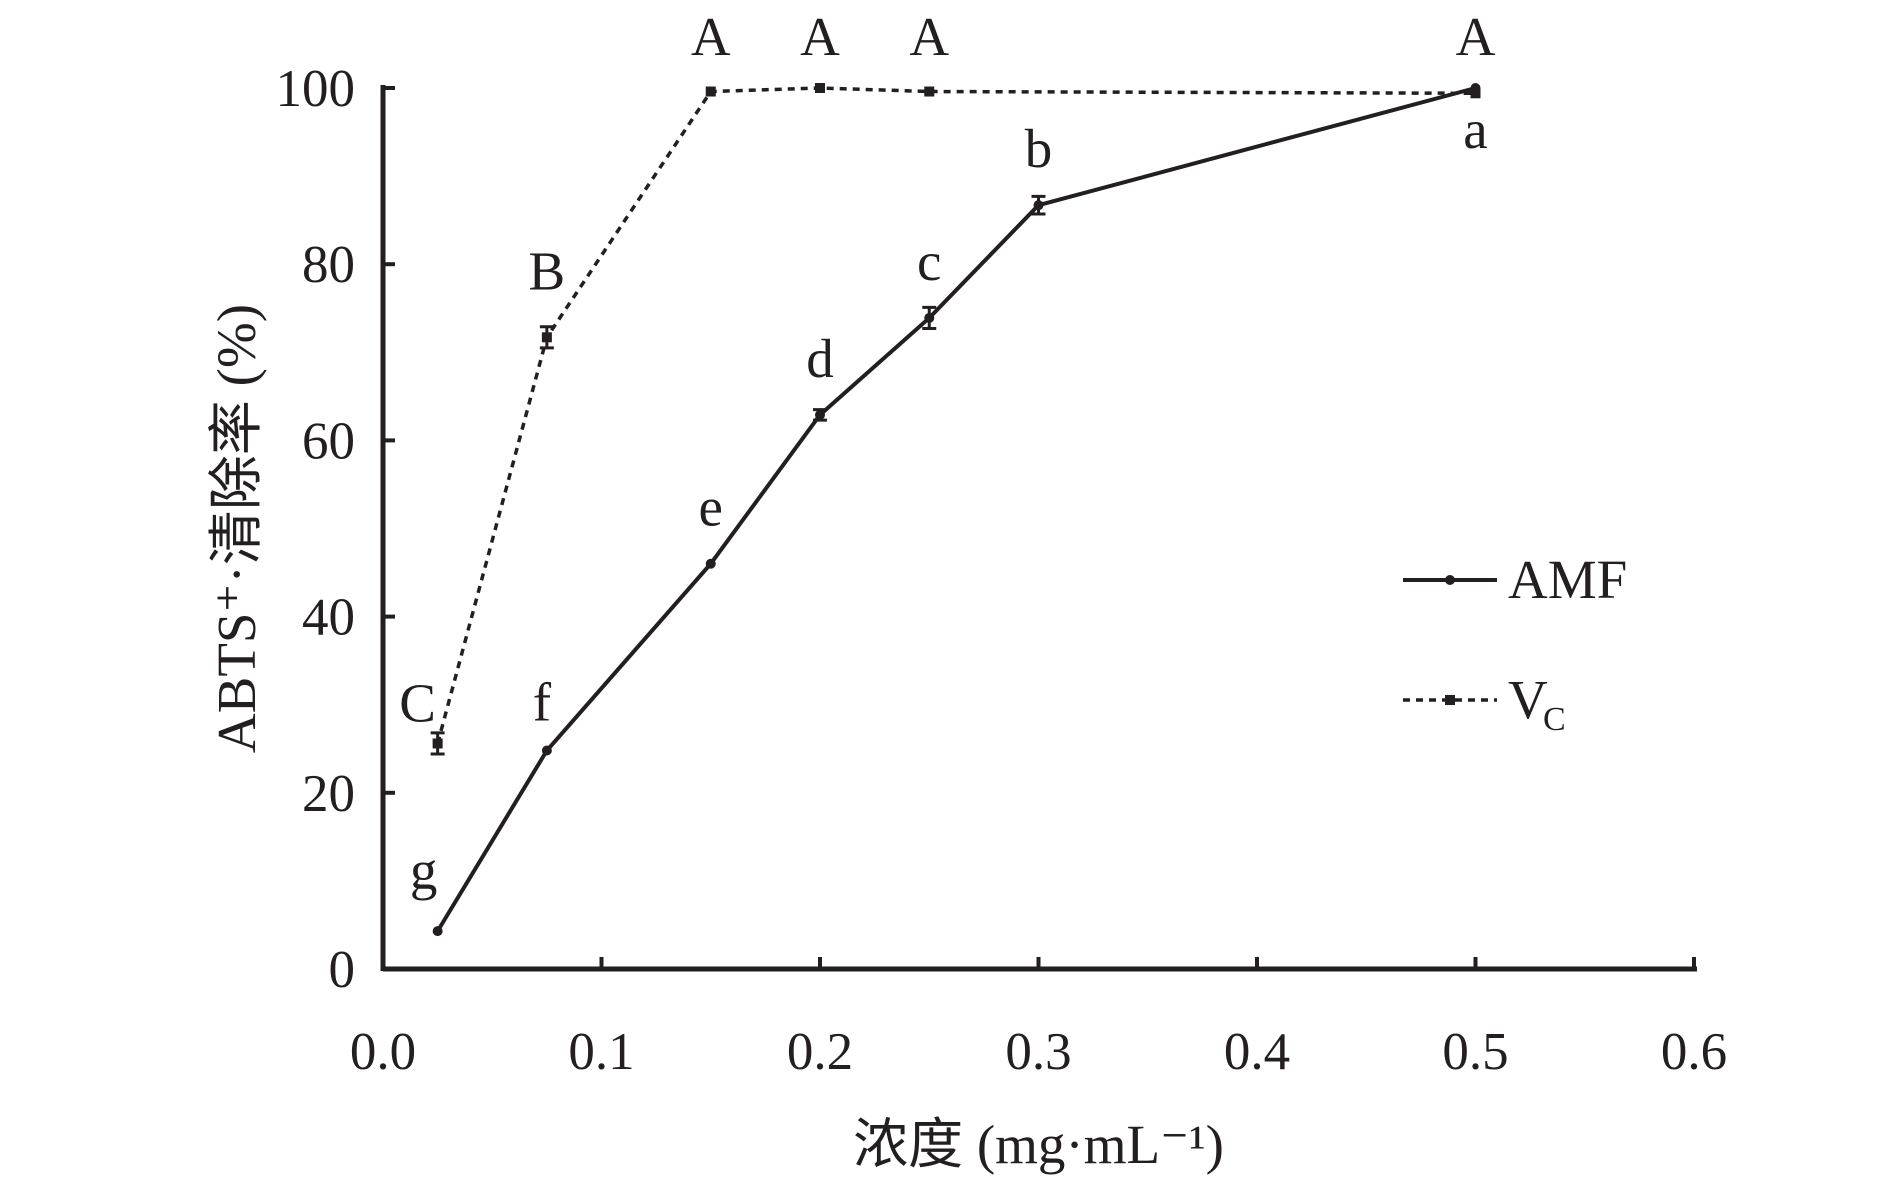 The image size is (1890, 1187). What do you see at coordinates (236, 528) in the screenshot?
I see `y-axis-label: ABTS⁺·清除率 (%)` at bounding box center [236, 528].